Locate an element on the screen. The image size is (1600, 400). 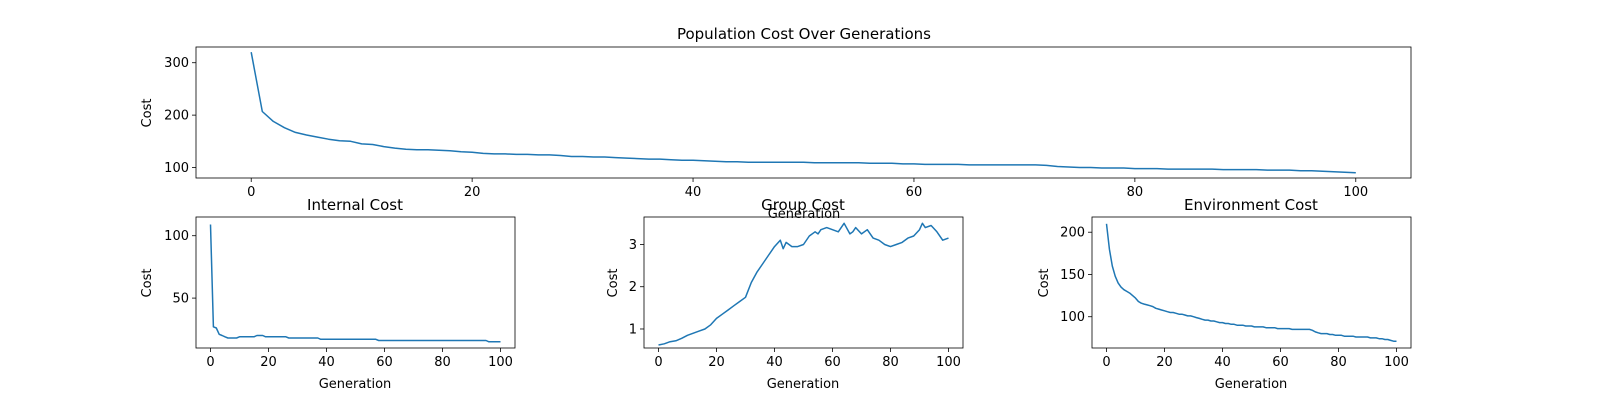
chart-title: Environment Cost is located at coordinates (1251, 205).